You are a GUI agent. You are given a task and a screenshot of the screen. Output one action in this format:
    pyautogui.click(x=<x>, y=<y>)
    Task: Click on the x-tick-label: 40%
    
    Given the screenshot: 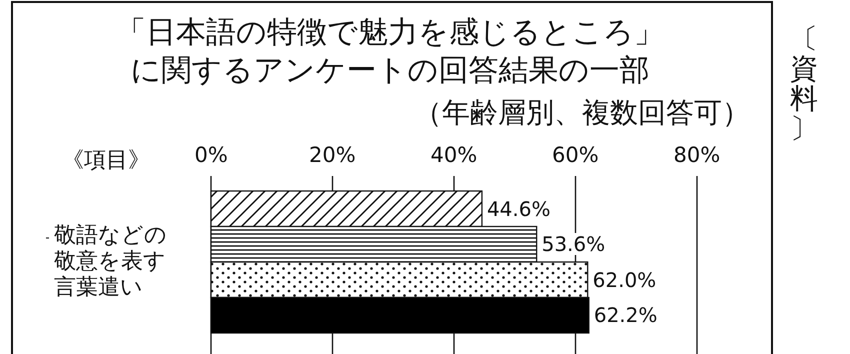 What is the action you would take?
    pyautogui.click(x=454, y=155)
    